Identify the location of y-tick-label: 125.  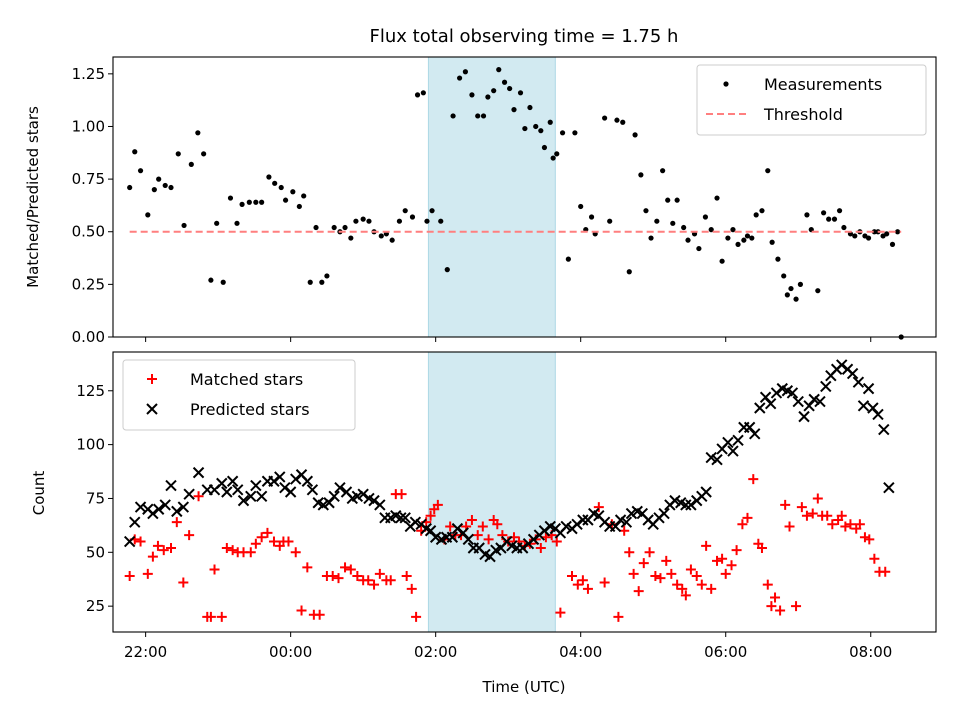
(90, 391).